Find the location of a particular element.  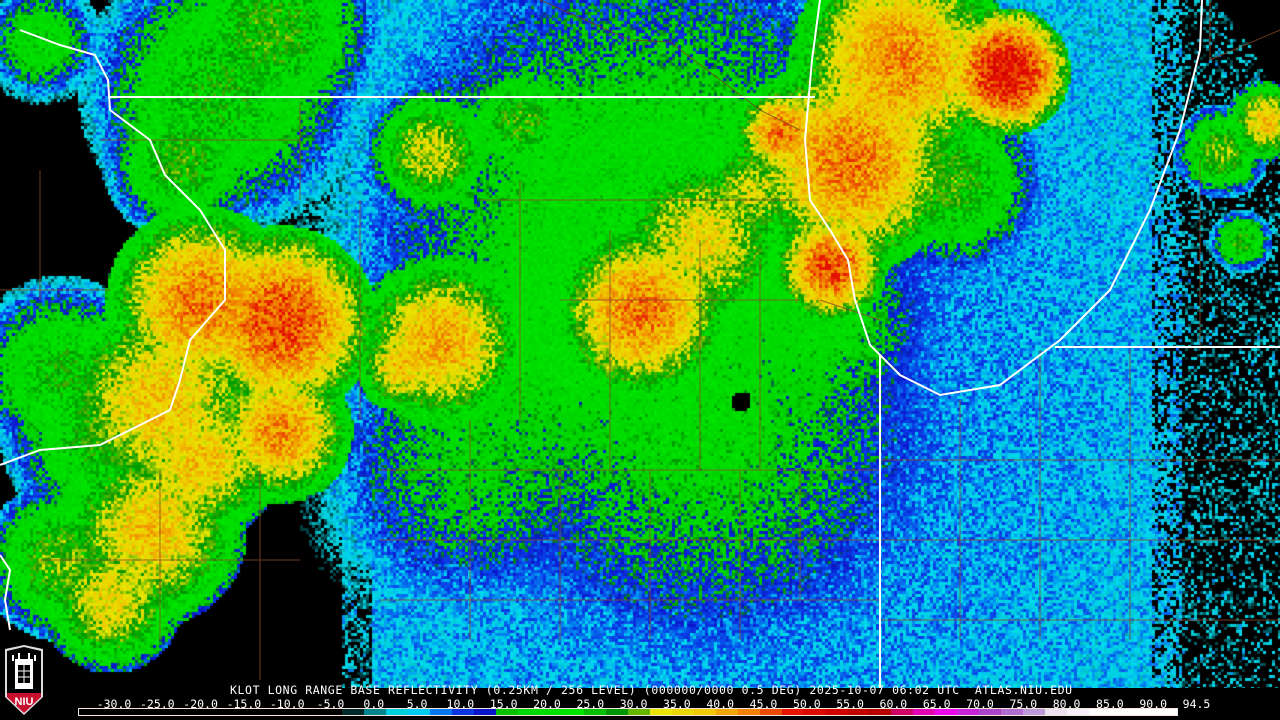

scale-label: -25.0 is located at coordinates (157, 704).